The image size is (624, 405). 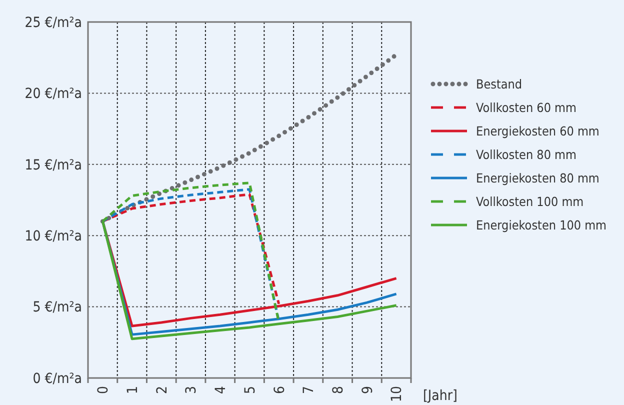 What do you see at coordinates (541, 224) in the screenshot?
I see `legend-label: Energiekosten 100 mm` at bounding box center [541, 224].